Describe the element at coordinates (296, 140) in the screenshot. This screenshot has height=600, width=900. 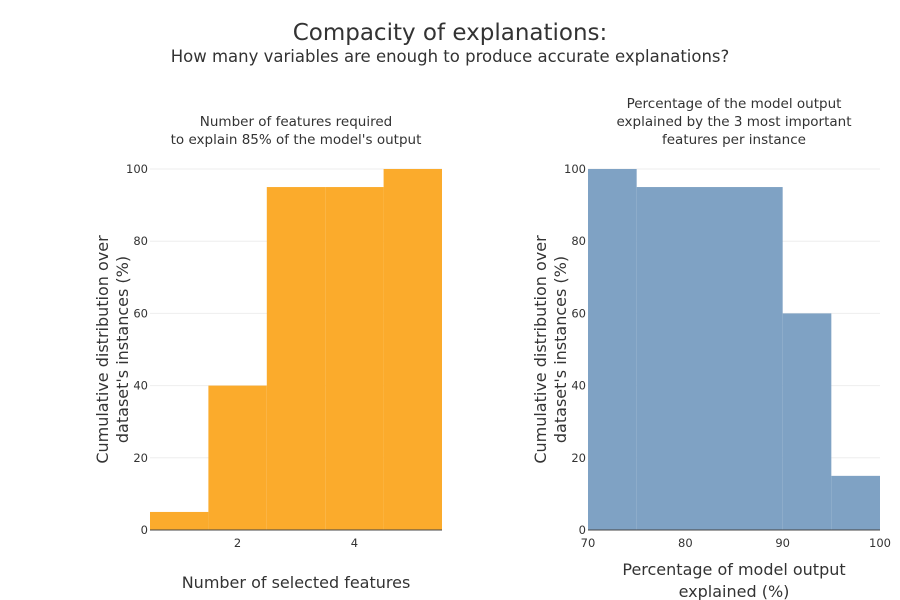
I see `chart-title-line: to explain 85% of the model's output` at that location.